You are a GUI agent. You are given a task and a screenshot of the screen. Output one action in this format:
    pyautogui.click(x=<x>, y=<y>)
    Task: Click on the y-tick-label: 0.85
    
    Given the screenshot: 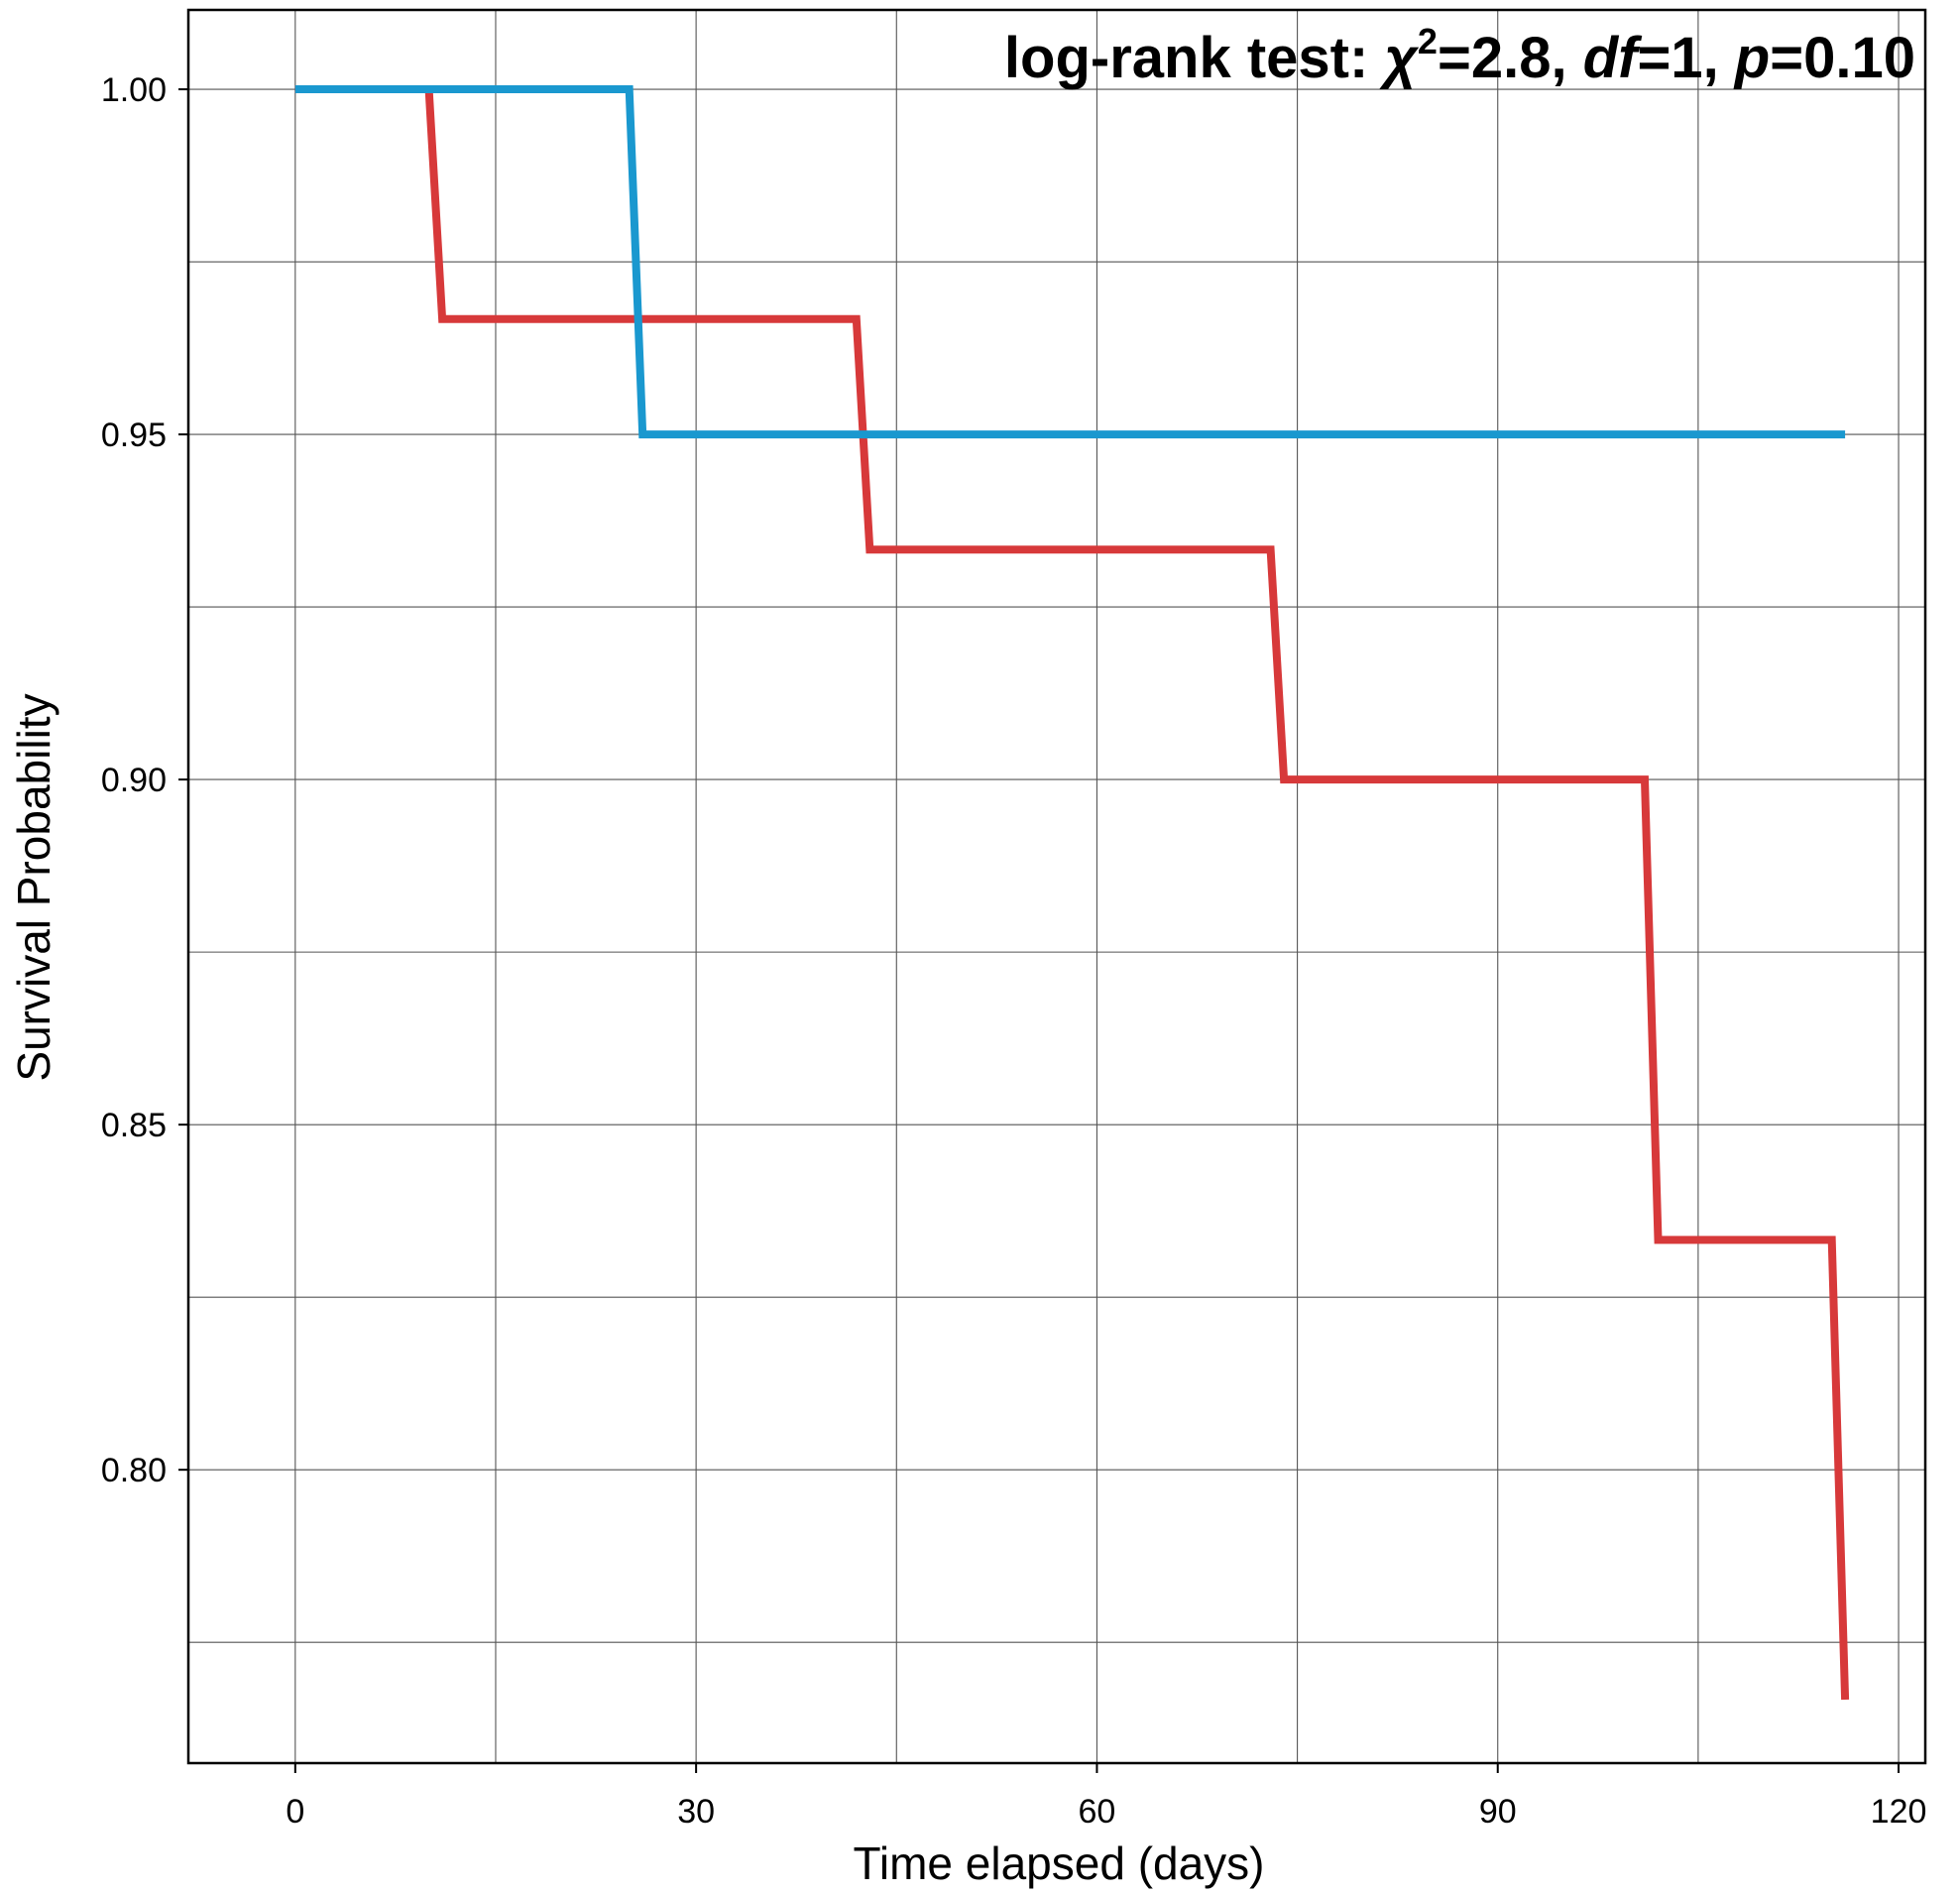 What is the action you would take?
    pyautogui.click(x=134, y=1125)
    